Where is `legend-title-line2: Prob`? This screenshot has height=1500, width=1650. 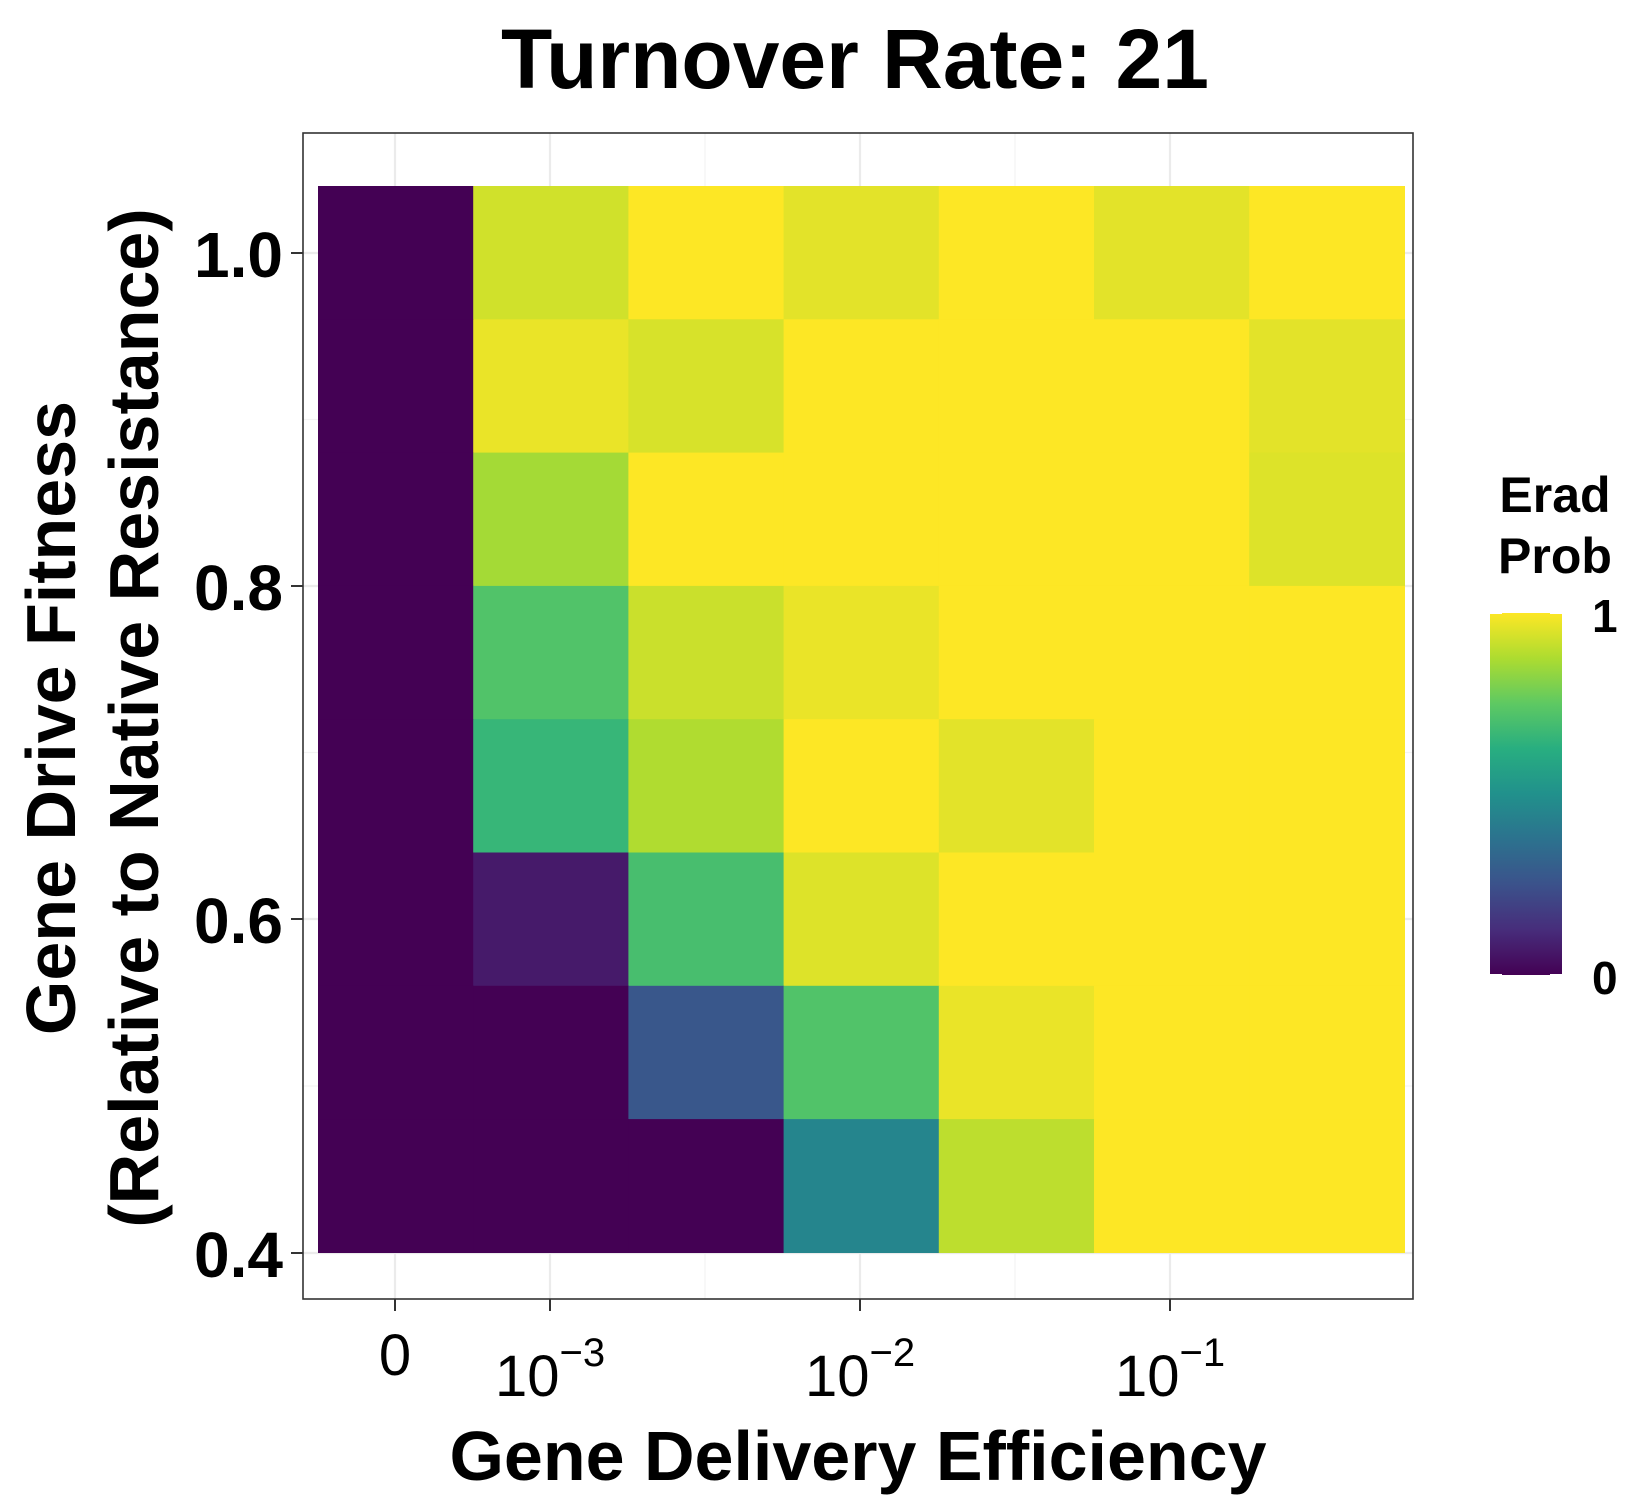
legend-title-line2: Prob is located at coordinates (1555, 556).